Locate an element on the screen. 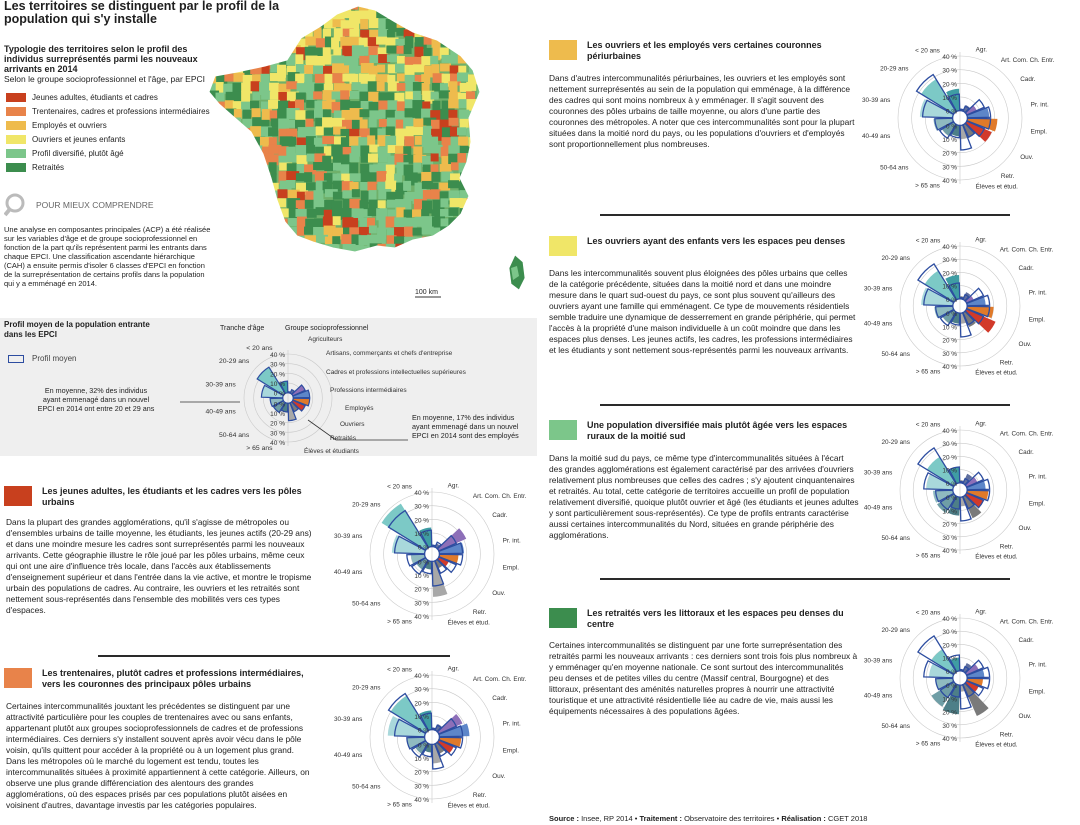  csp-average-outline is located at coordinates (974, 688).